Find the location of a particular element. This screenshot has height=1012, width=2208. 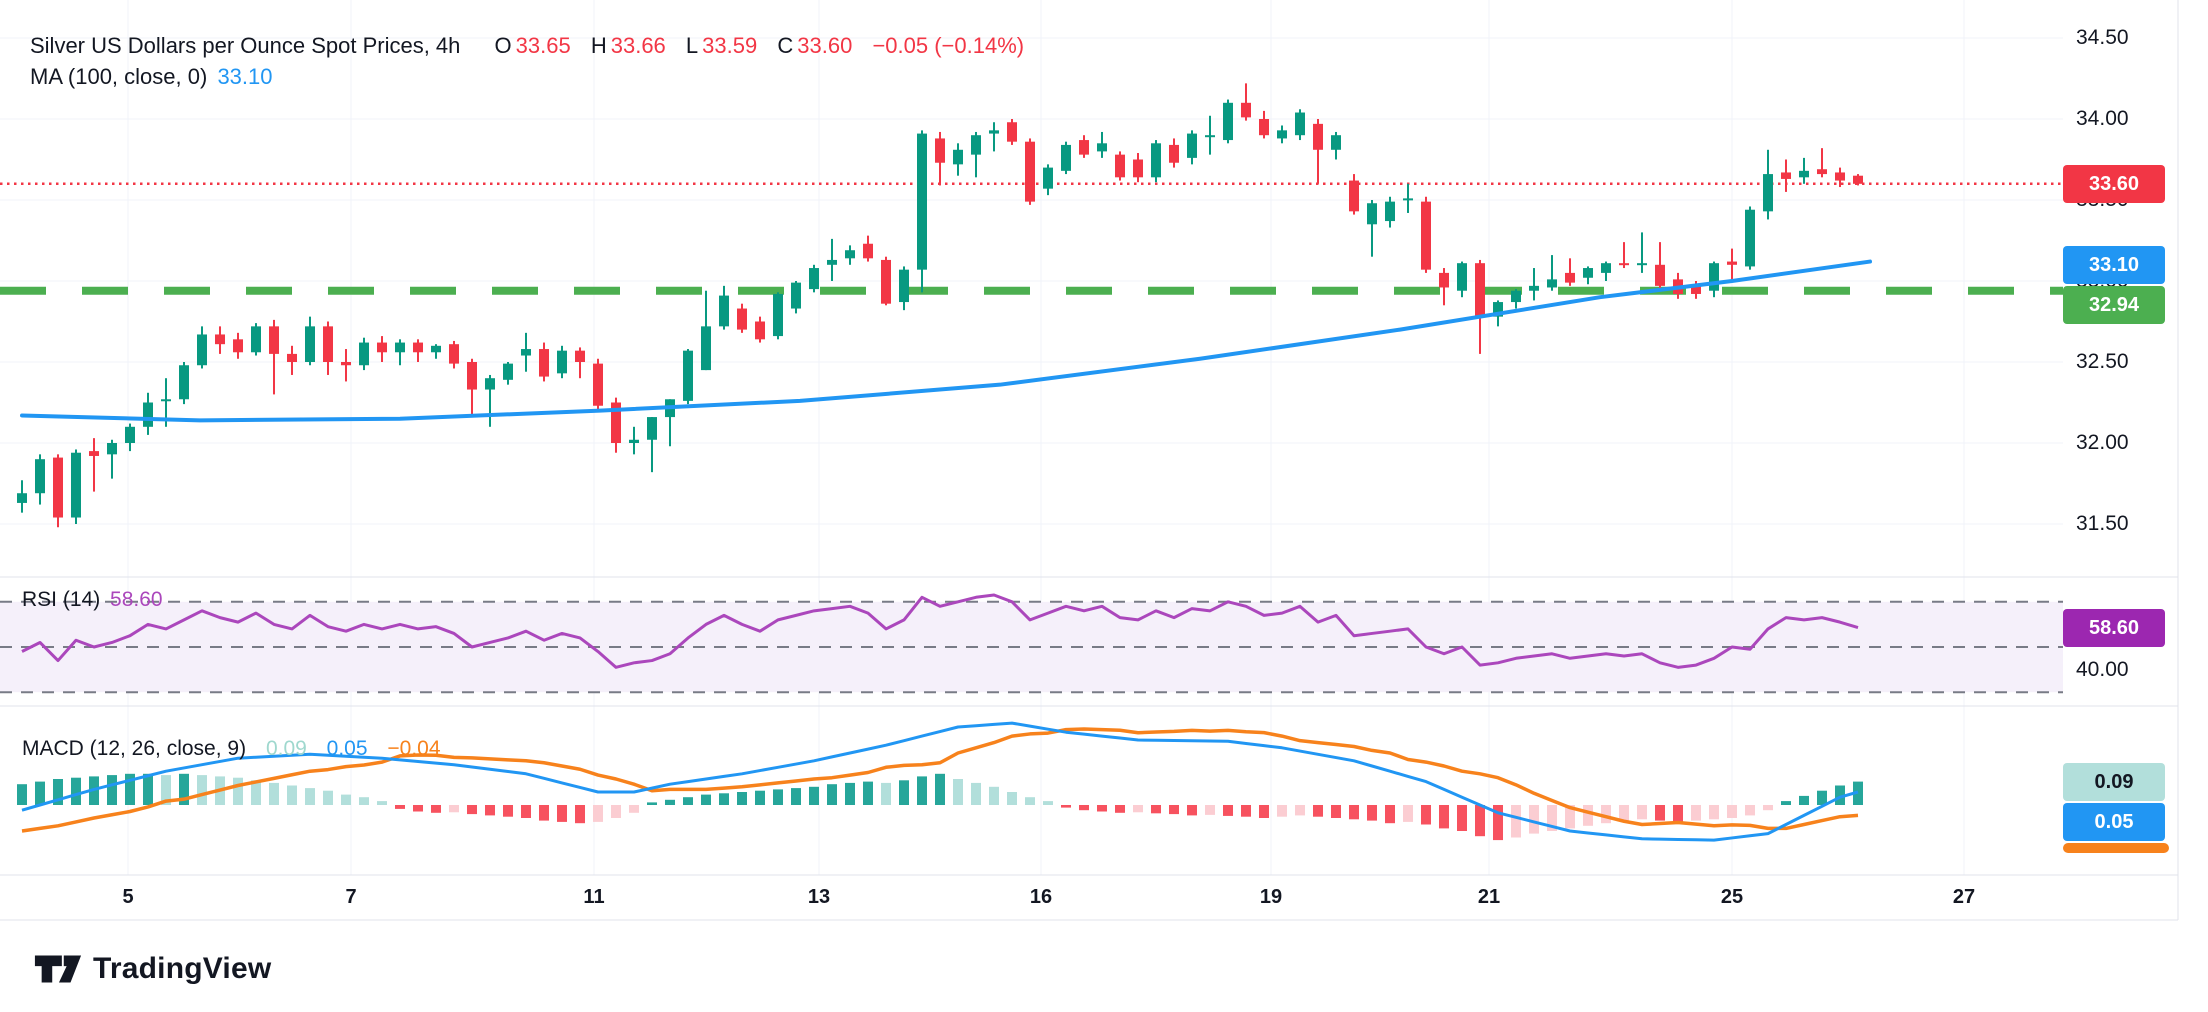

price-tick: 31.50 is located at coordinates (2102, 523).